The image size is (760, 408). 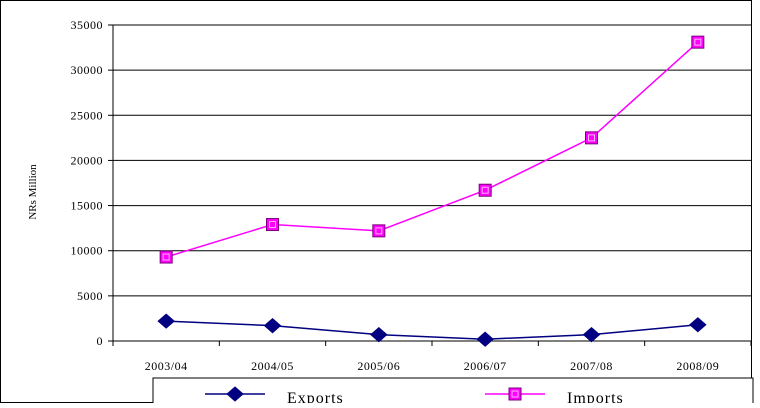 I want to click on legend-imports-marker, so click(x=515, y=394).